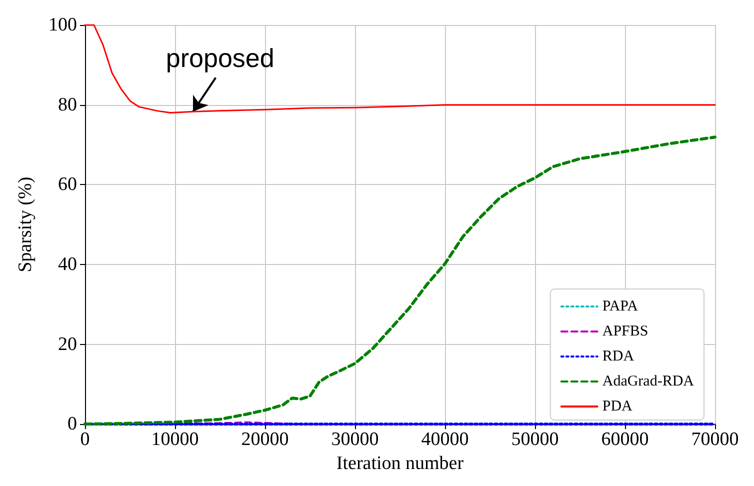  Describe the element at coordinates (620, 306) in the screenshot. I see `legend-label: PAPA` at that location.